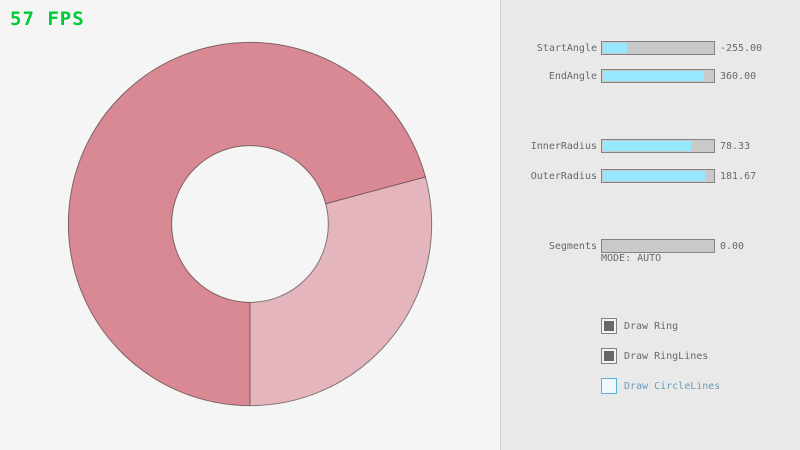  I want to click on endangle-slider-fill, so click(653, 76).